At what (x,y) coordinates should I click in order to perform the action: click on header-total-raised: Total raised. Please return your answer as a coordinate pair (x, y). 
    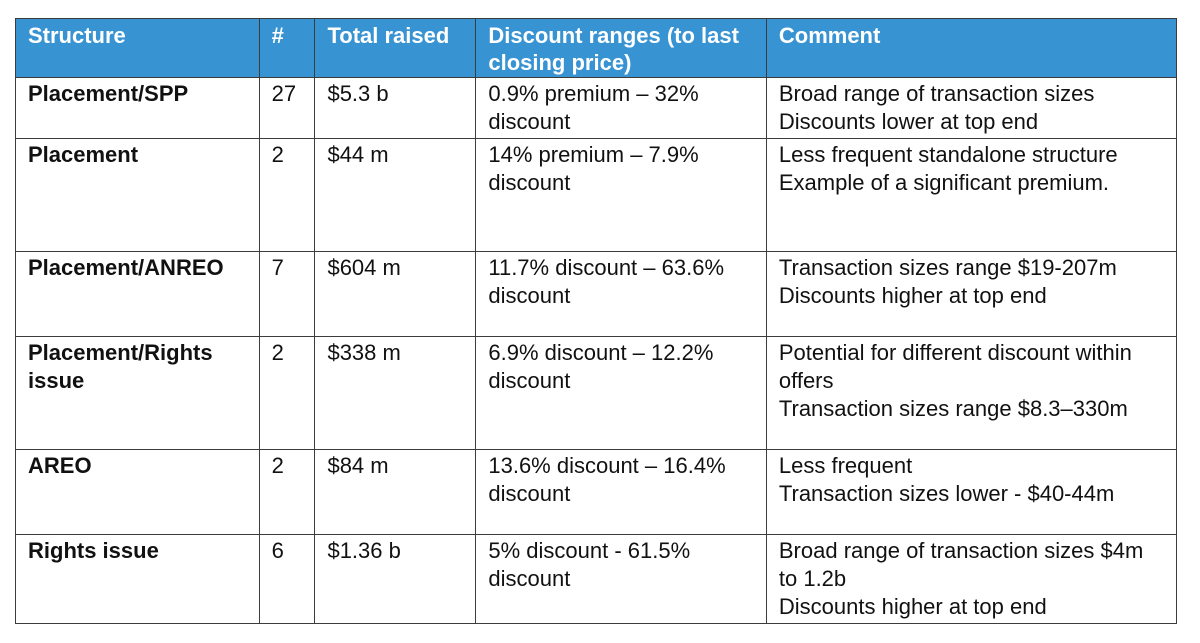
    Looking at the image, I should click on (395, 48).